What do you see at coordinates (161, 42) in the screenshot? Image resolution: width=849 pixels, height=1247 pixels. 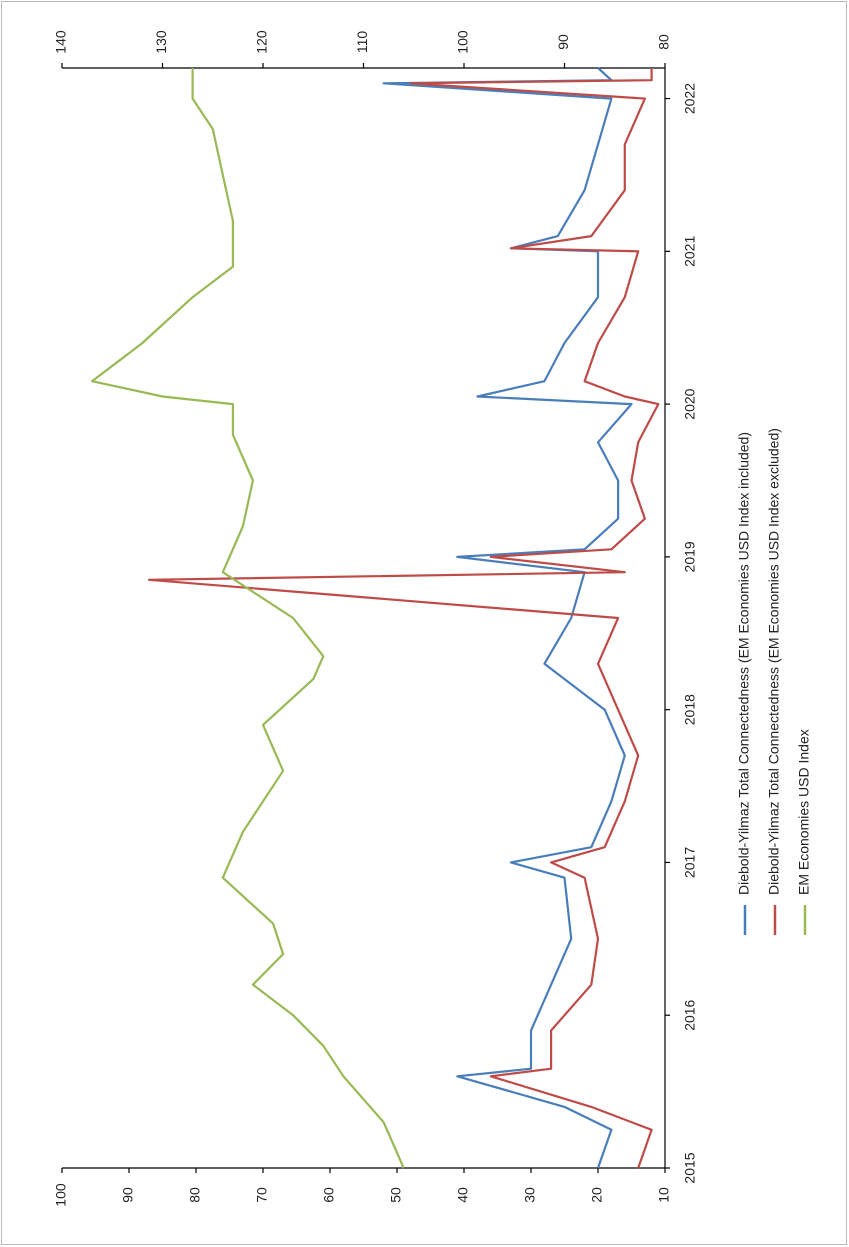 I see `y2-tick-label: 130` at bounding box center [161, 42].